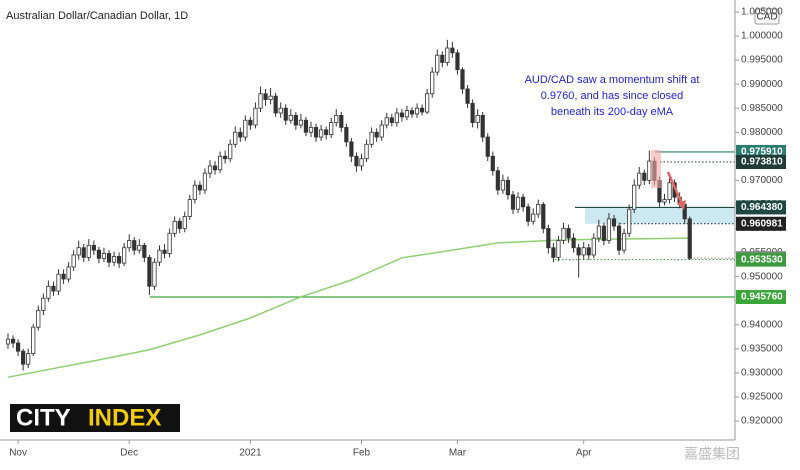 Image resolution: width=800 pixels, height=470 pixels. Describe the element at coordinates (712, 454) in the screenshot. I see `watermark: 嘉盛集团` at that location.